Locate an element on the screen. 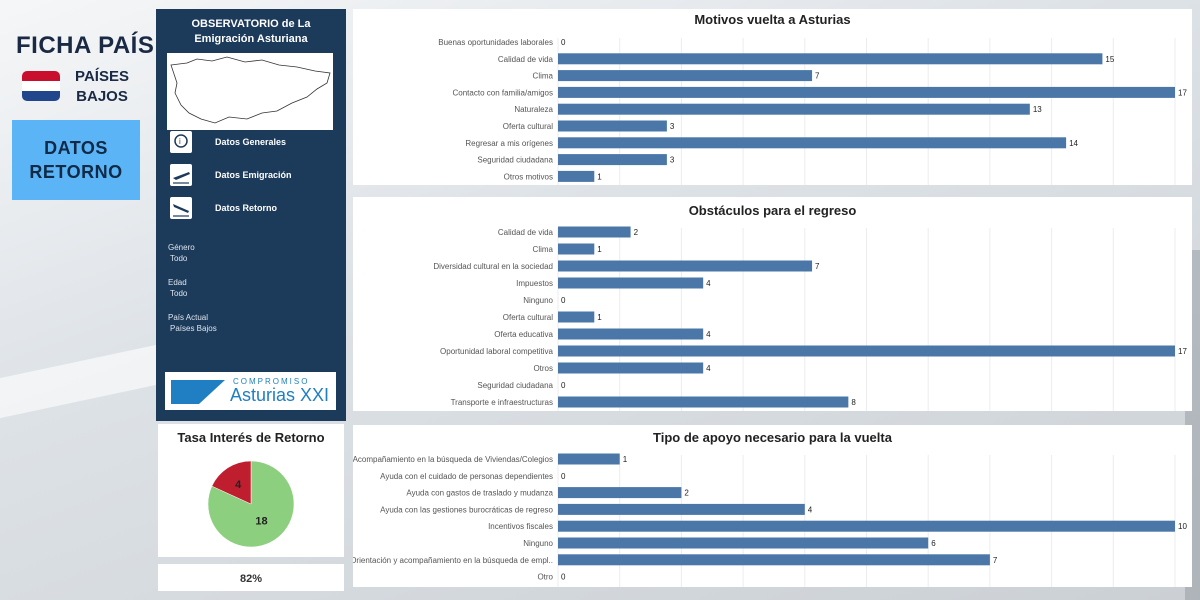 This screenshot has width=1200, height=600. datos-button-line-2: RETORNO is located at coordinates (76, 172).